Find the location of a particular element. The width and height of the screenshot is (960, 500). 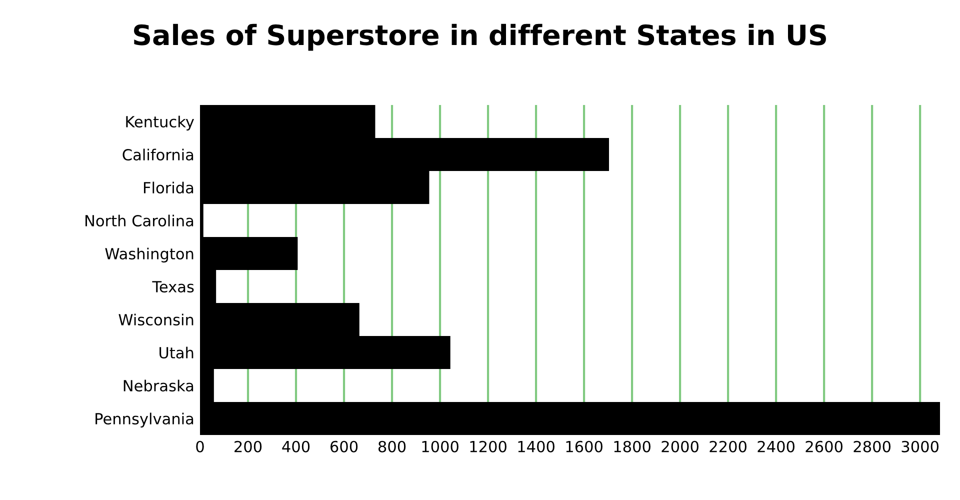

x-tick-label: 2600 is located at coordinates (824, 446).